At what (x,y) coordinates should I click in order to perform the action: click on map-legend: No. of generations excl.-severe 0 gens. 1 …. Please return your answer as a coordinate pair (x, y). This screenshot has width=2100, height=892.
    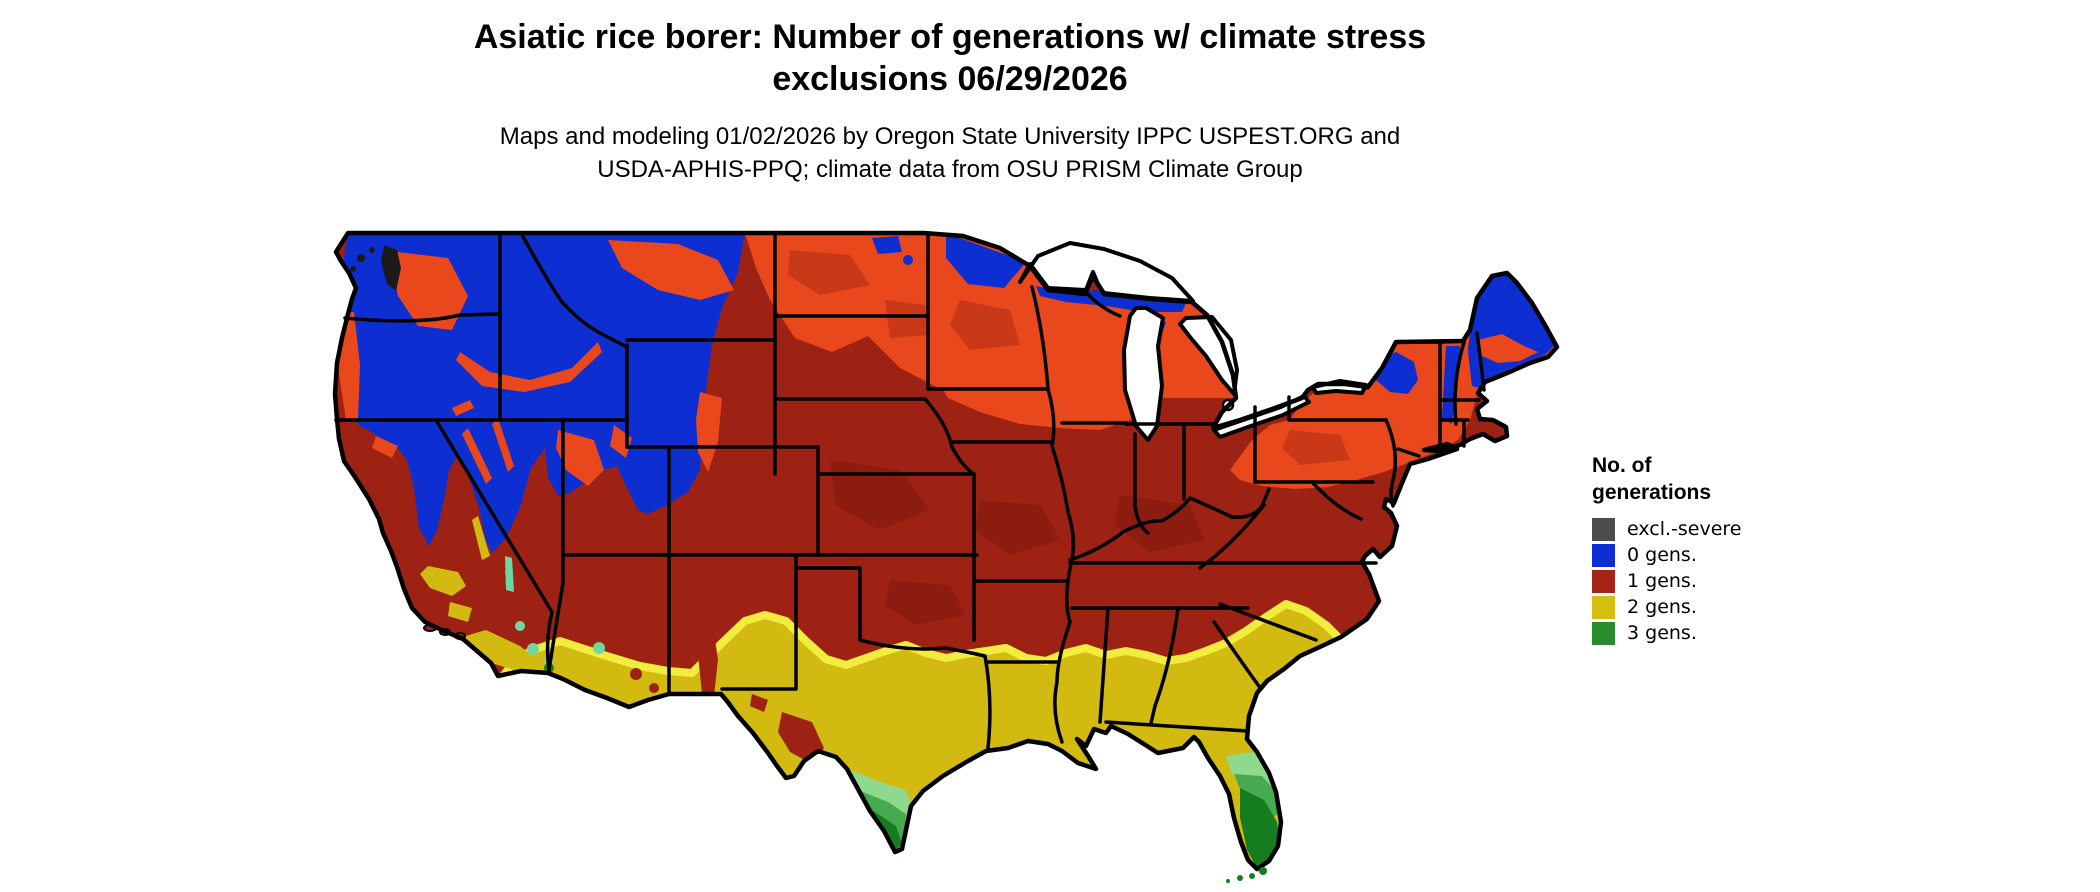
    Looking at the image, I should click on (1722, 549).